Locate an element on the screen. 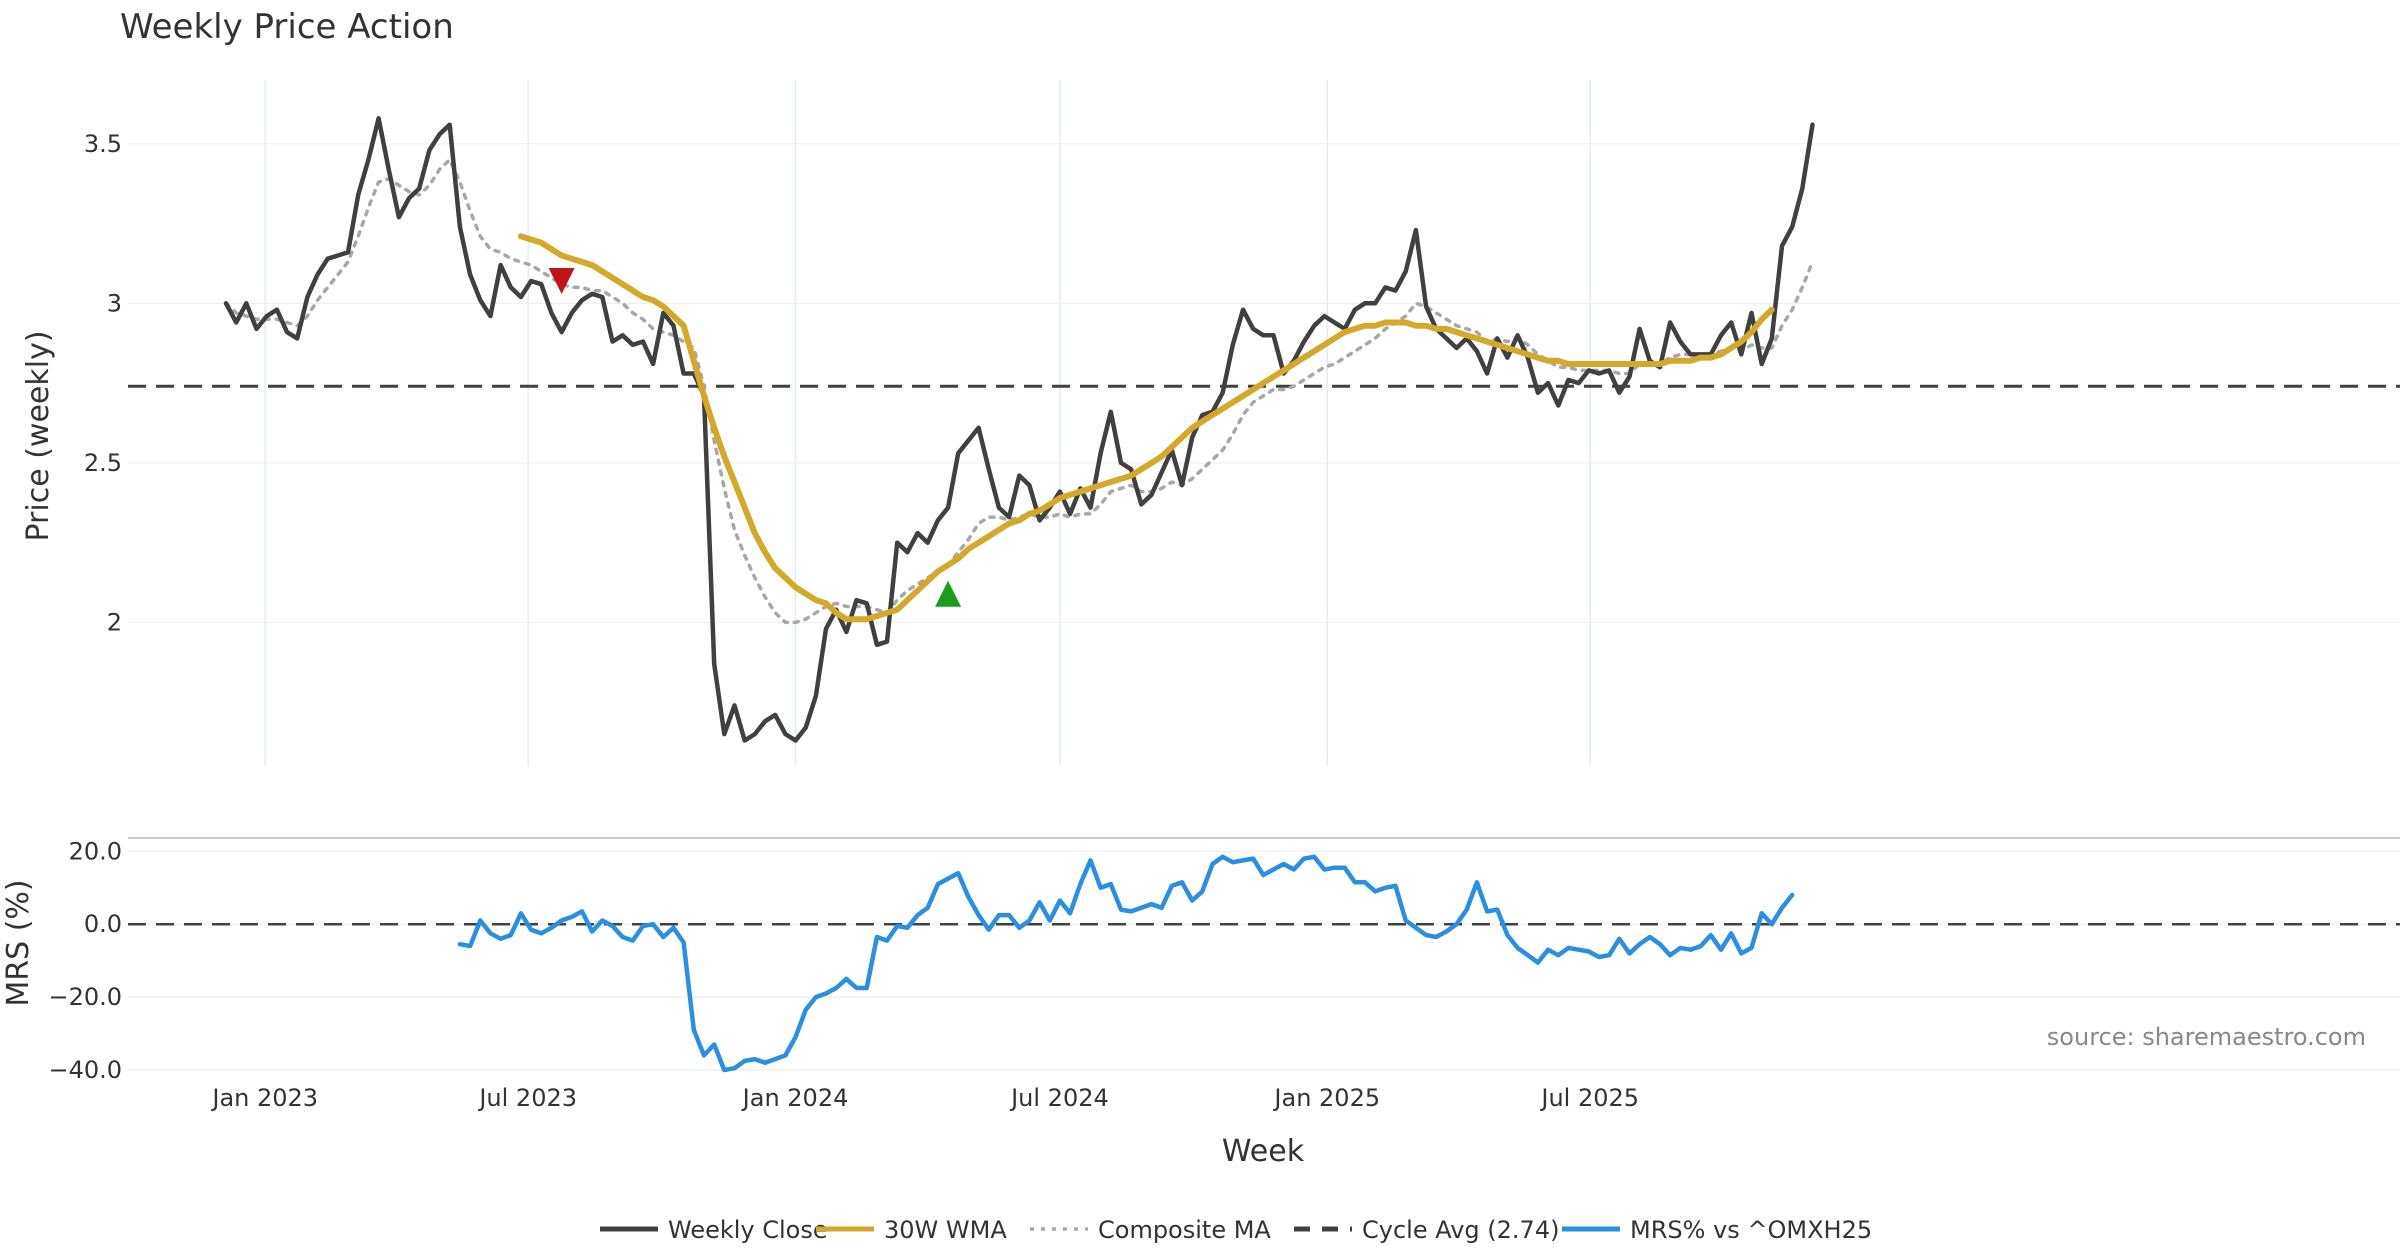 This screenshot has height=1260, width=2400. chart-title: Weekly Price Action is located at coordinates (287, 27).